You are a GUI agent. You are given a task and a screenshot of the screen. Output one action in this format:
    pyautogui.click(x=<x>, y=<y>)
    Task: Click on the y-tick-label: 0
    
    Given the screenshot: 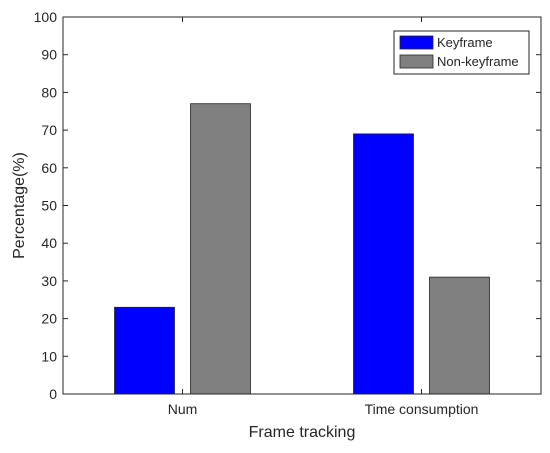 What is the action you would take?
    pyautogui.click(x=53, y=394)
    